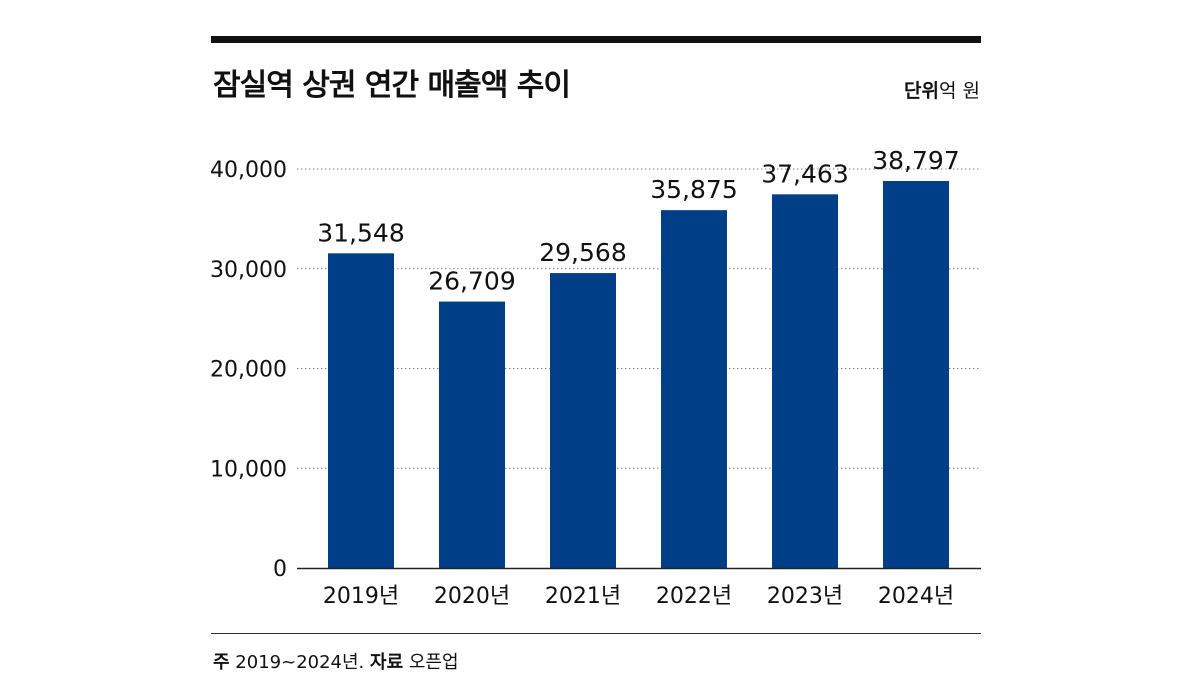 This screenshot has width=1200, height=694. I want to click on footnote: 주 2019~2024년. 자료 오픈업, so click(336, 661).